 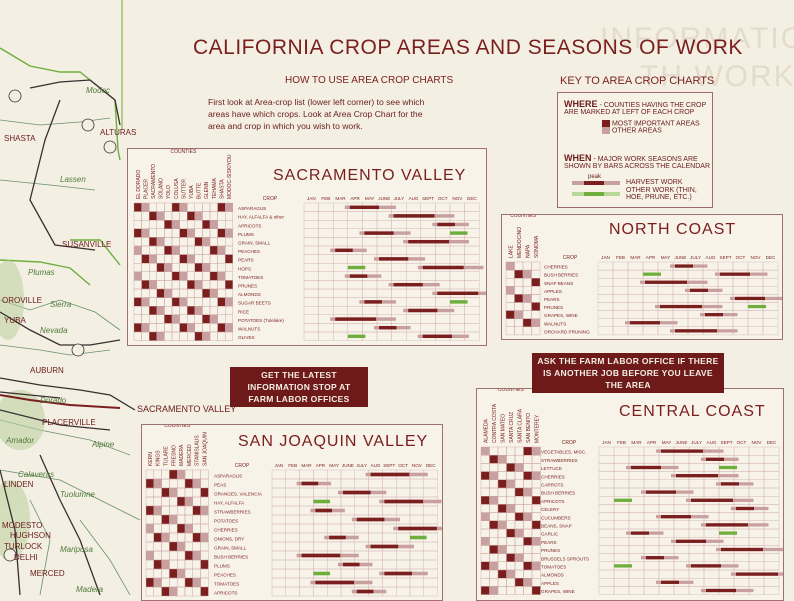 I want to click on crop-label: PRUNES, so click(x=550, y=550).